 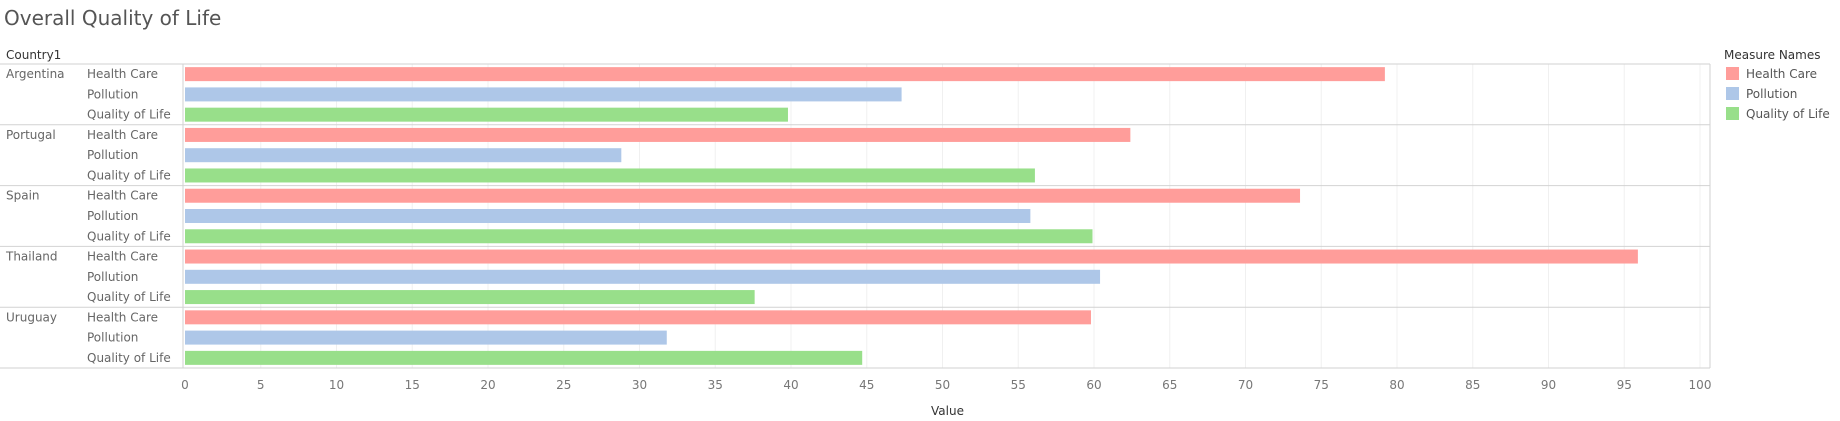 I want to click on x-tick-label: 70, so click(x=1245, y=385).